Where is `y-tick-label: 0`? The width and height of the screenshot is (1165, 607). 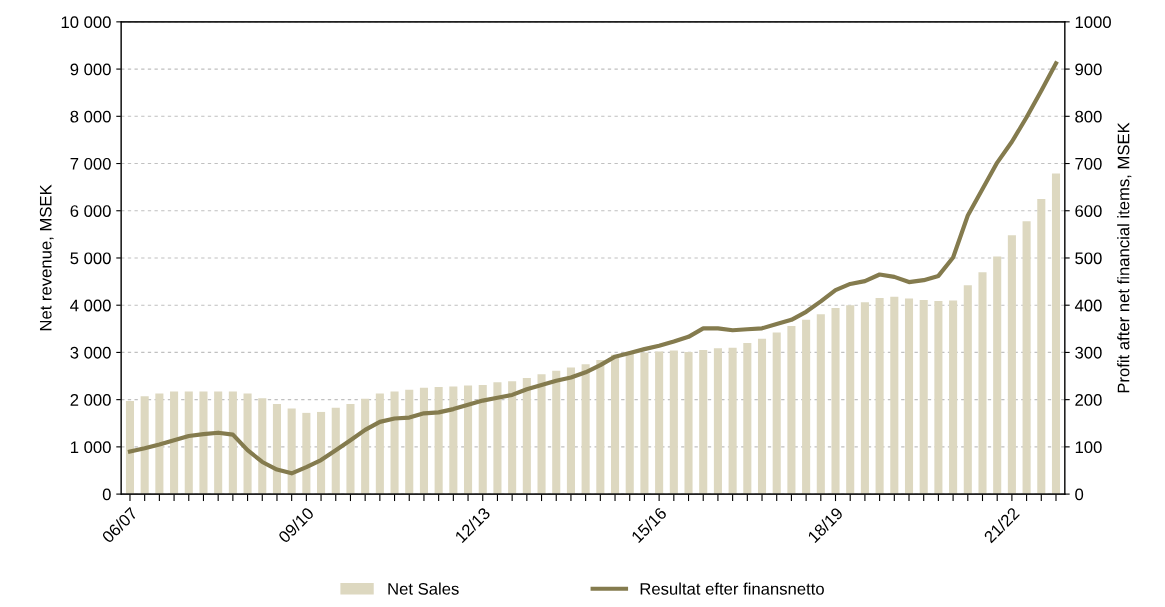
y-tick-label: 0 is located at coordinates (106, 494).